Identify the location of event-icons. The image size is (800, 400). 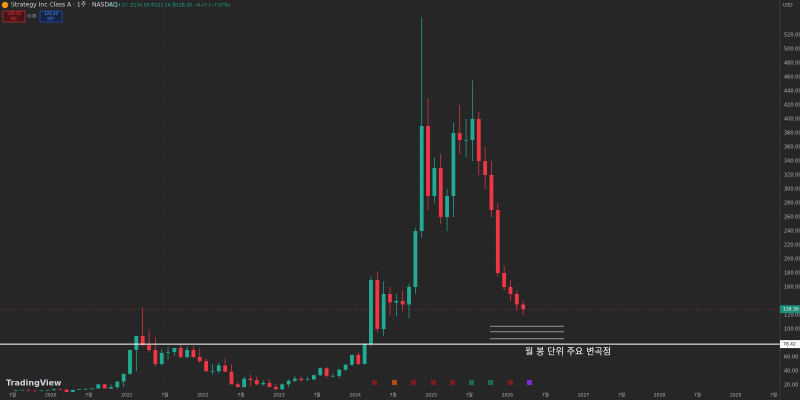
(452, 382).